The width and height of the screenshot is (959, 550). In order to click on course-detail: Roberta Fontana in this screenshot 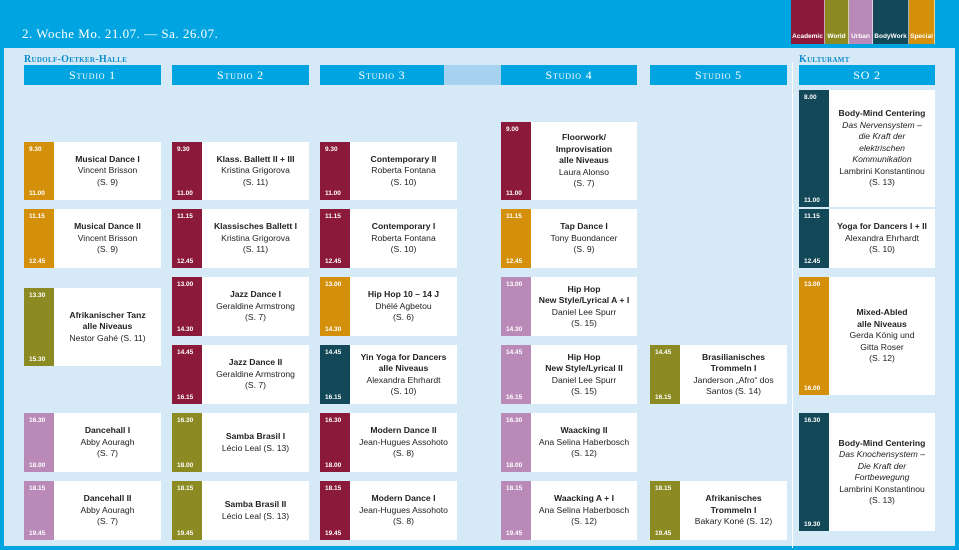, I will do `click(403, 170)`.